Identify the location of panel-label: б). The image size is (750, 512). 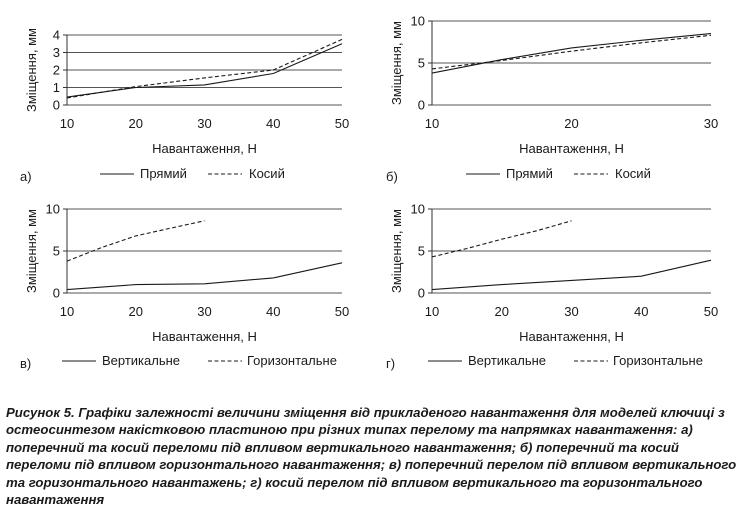
(392, 176).